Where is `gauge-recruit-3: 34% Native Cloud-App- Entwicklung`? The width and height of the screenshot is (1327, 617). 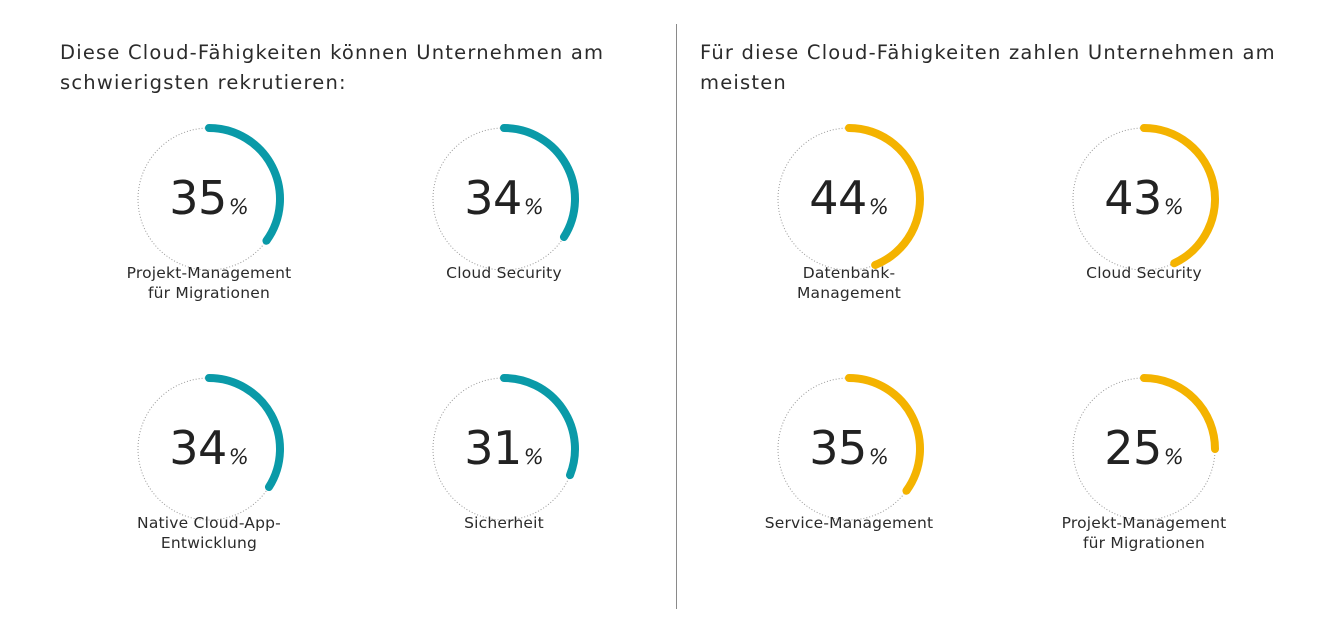
gauge-recruit-3: 34% Native Cloud-App- Entwicklung is located at coordinates (209, 459).